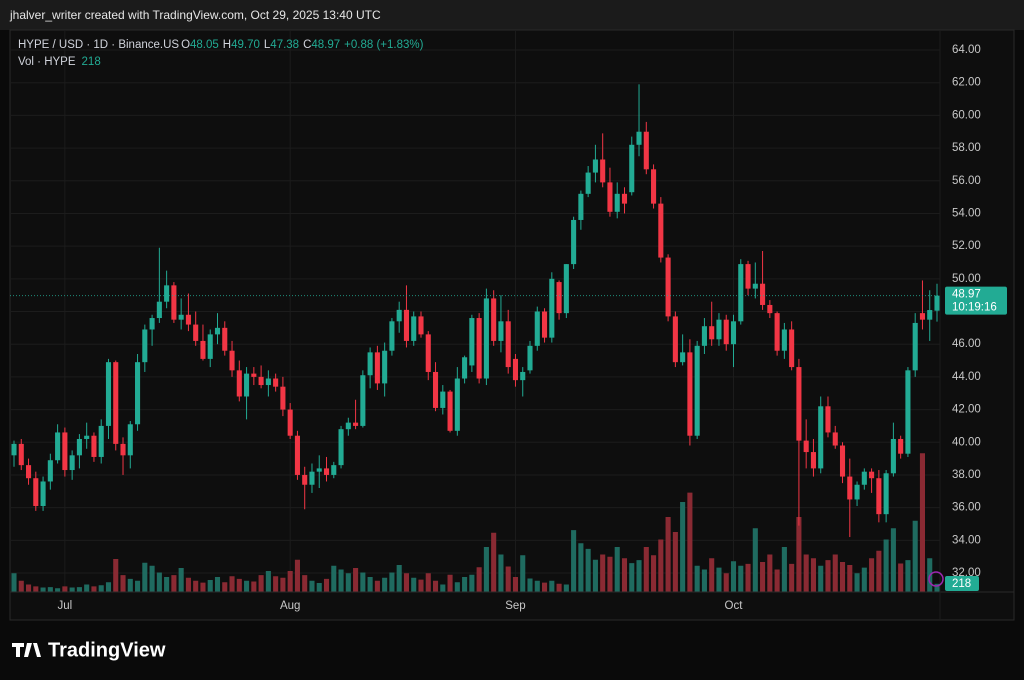  Describe the element at coordinates (966, 279) in the screenshot. I see `y-tick-label: 50.00` at that location.